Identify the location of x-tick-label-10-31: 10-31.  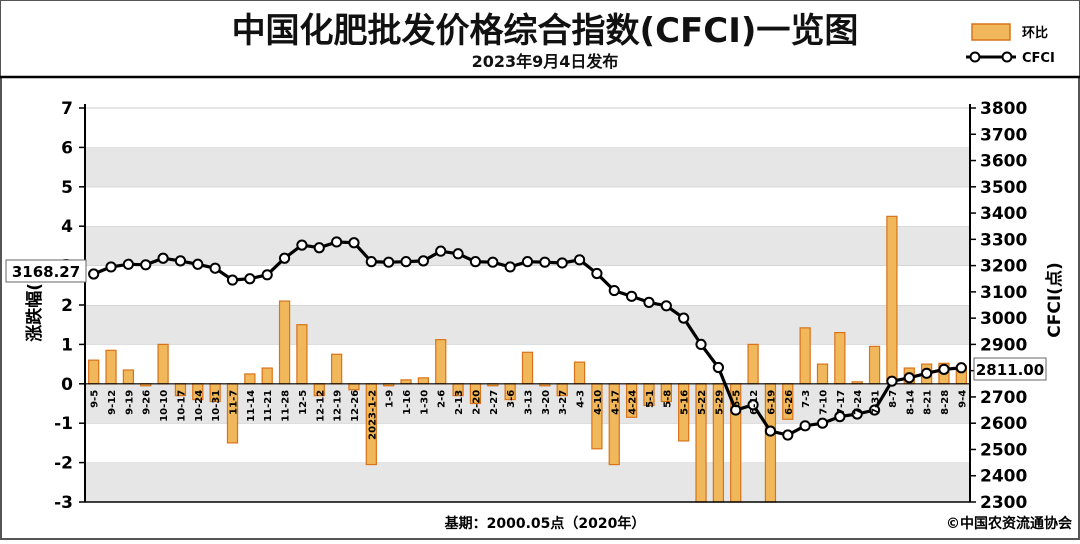
(216, 406).